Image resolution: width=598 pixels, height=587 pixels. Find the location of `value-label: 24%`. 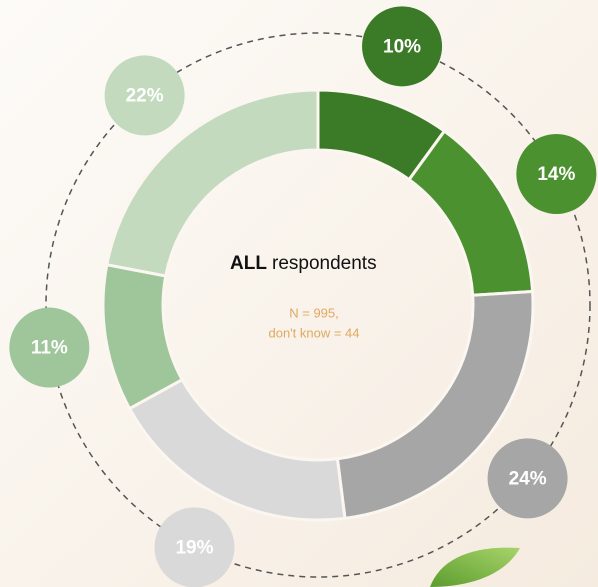

value-label: 24% is located at coordinates (528, 478).